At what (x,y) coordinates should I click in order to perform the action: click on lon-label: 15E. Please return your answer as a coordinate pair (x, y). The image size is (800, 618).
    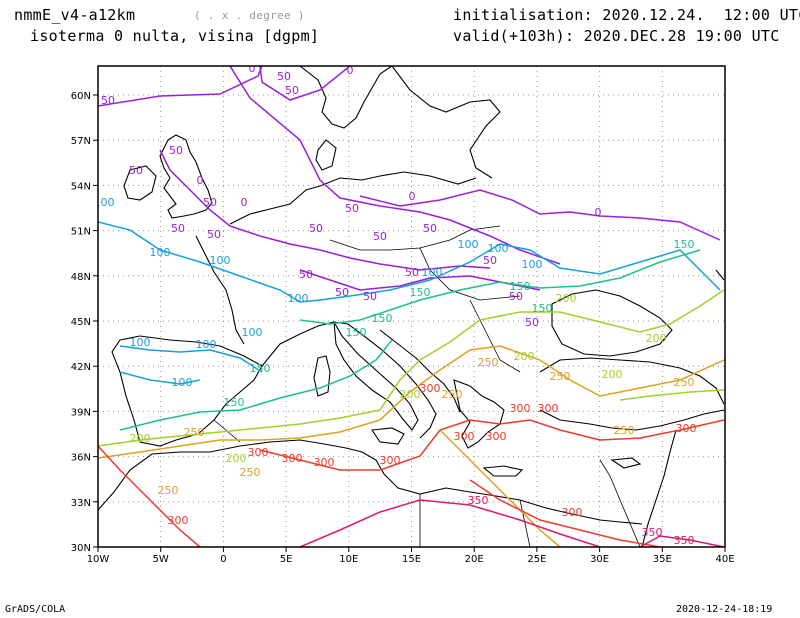
    Looking at the image, I should click on (411, 559).